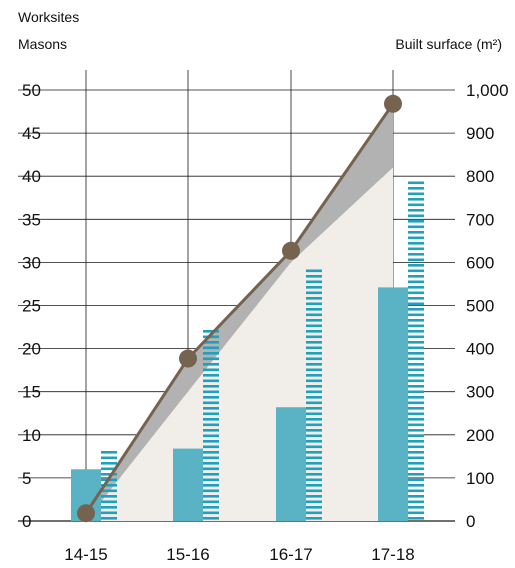  I want to click on right-tick-label: 500, so click(480, 306).